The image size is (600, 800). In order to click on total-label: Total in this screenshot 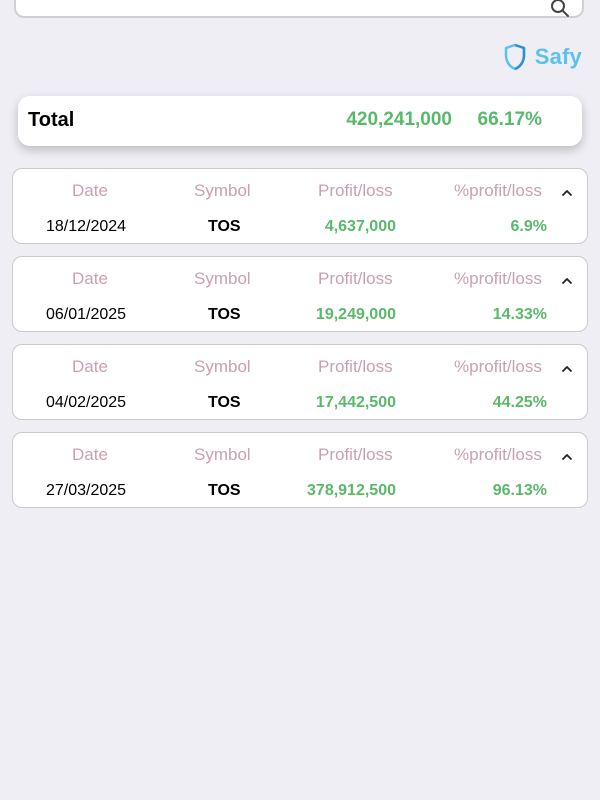, I will do `click(51, 120)`.